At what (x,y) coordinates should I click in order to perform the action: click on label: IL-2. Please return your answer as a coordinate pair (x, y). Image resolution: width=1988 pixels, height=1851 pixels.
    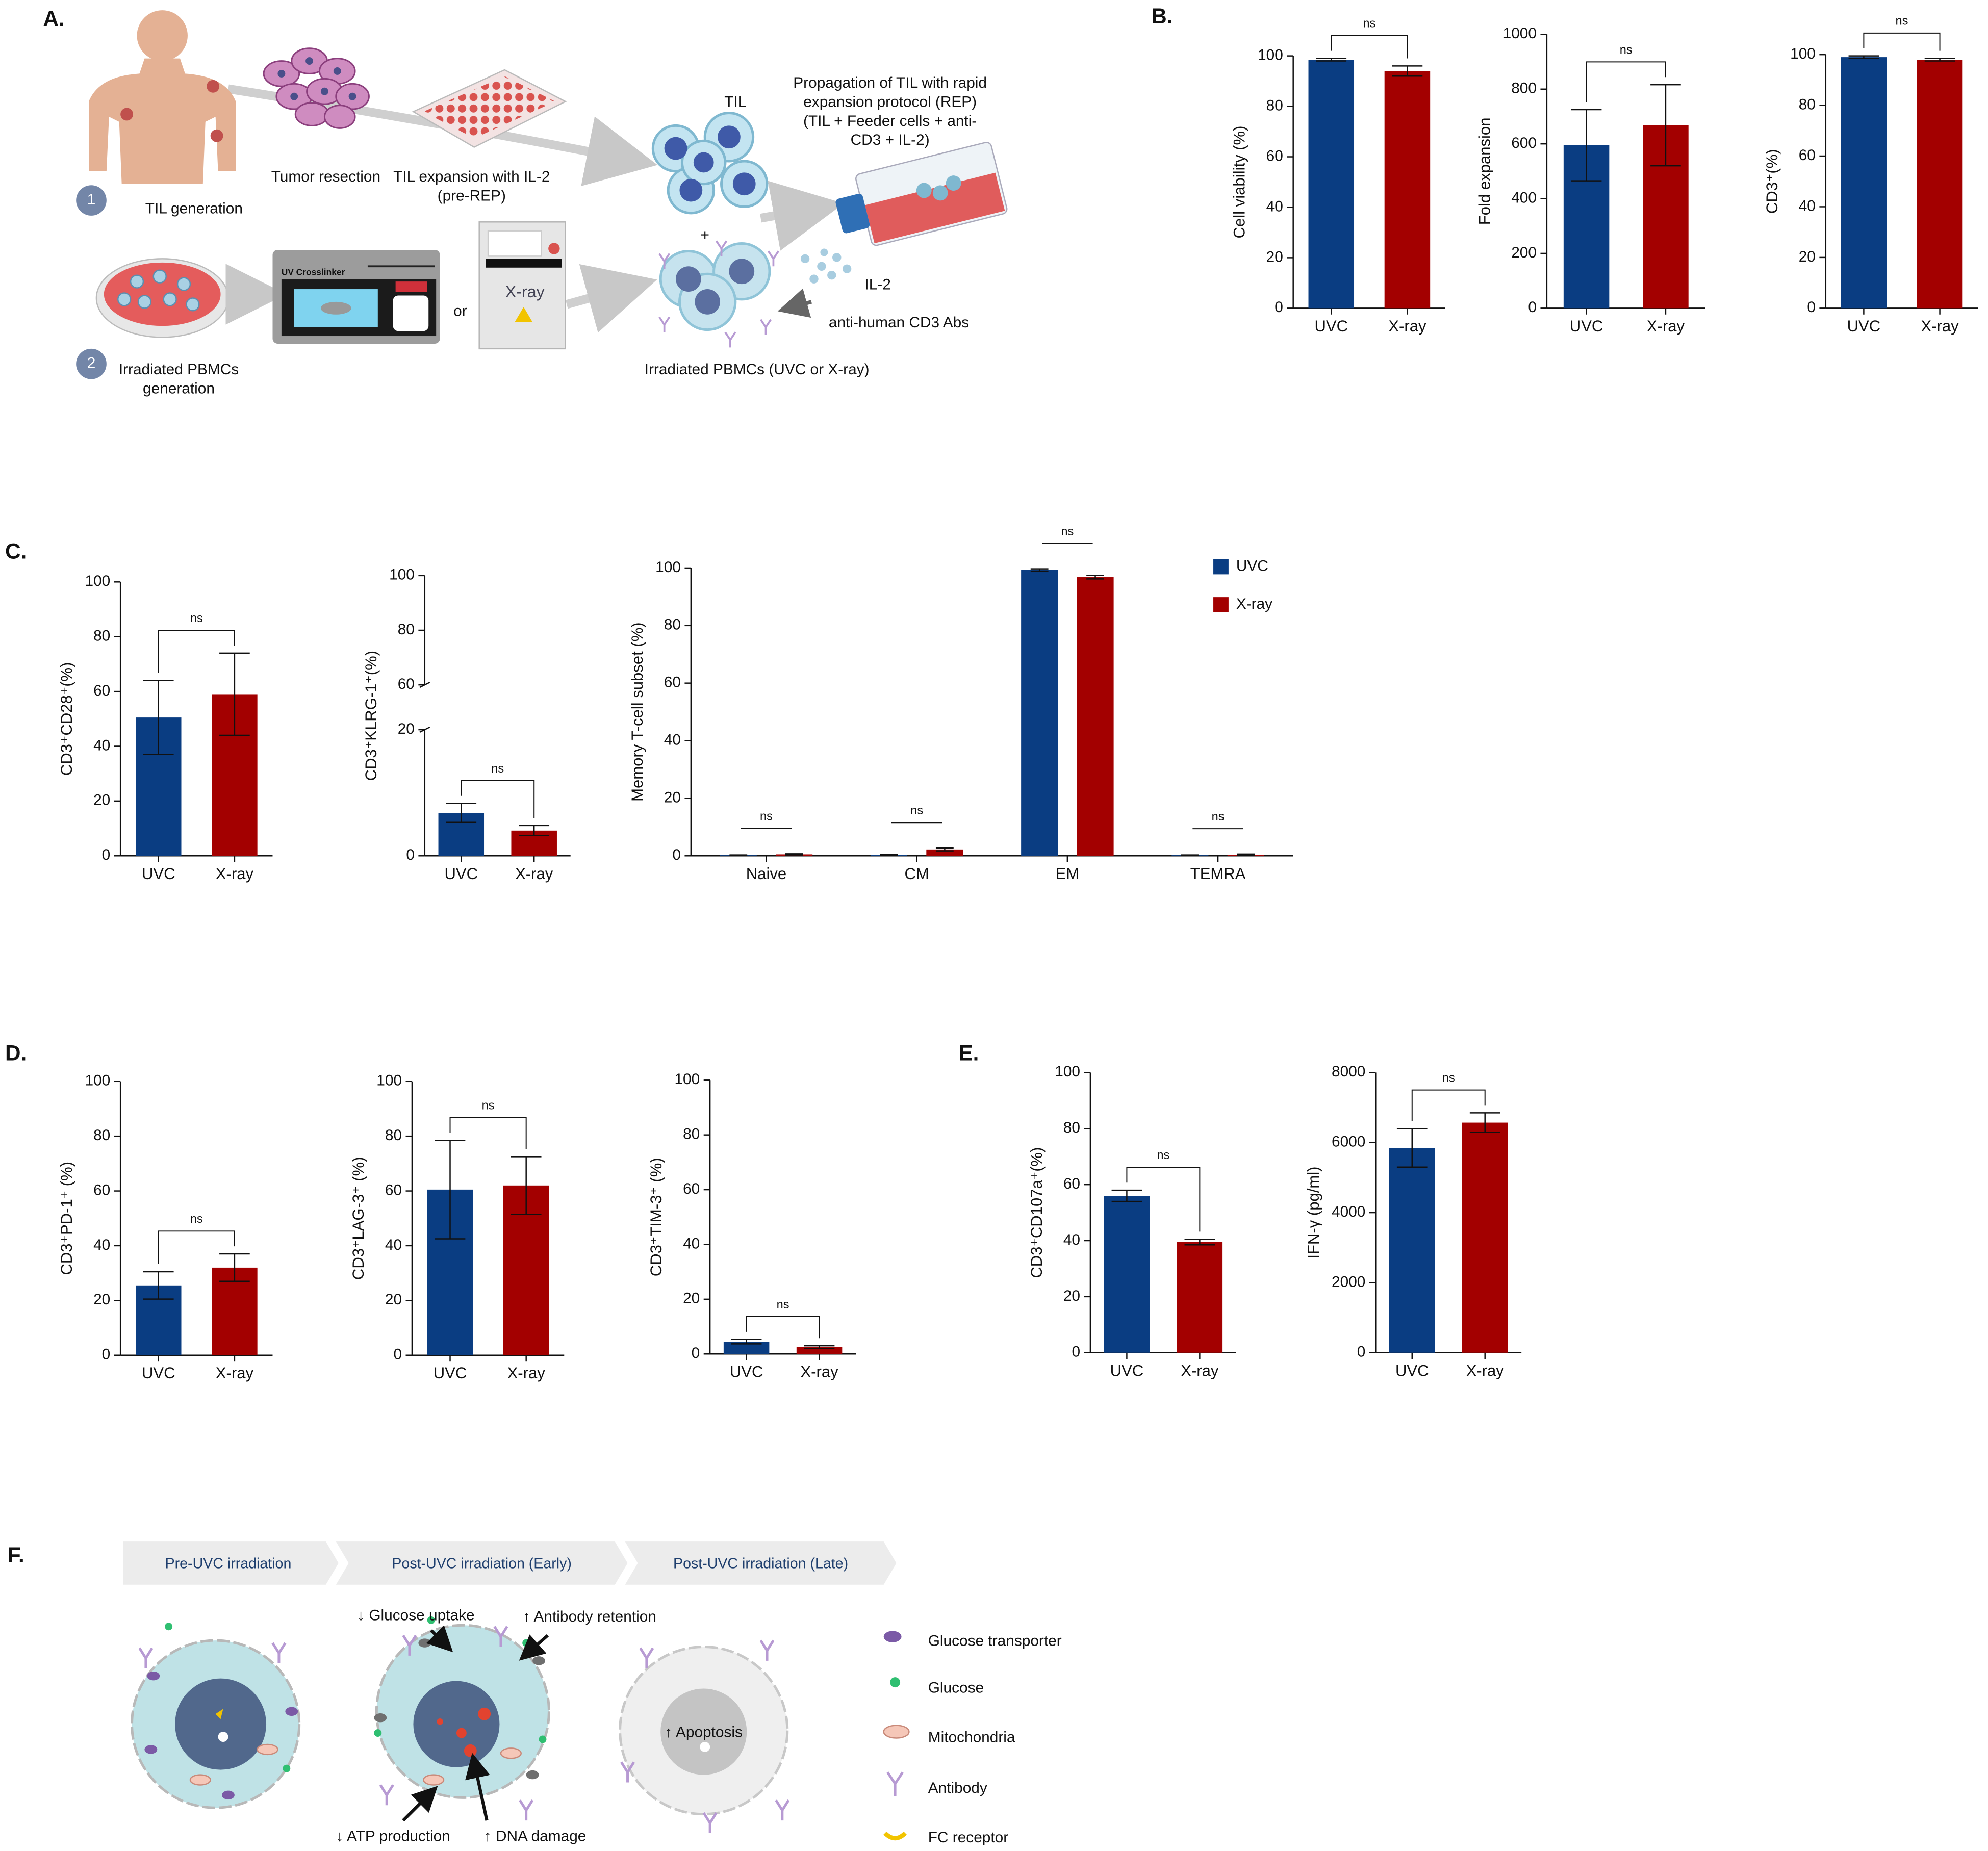
    Looking at the image, I should click on (877, 284).